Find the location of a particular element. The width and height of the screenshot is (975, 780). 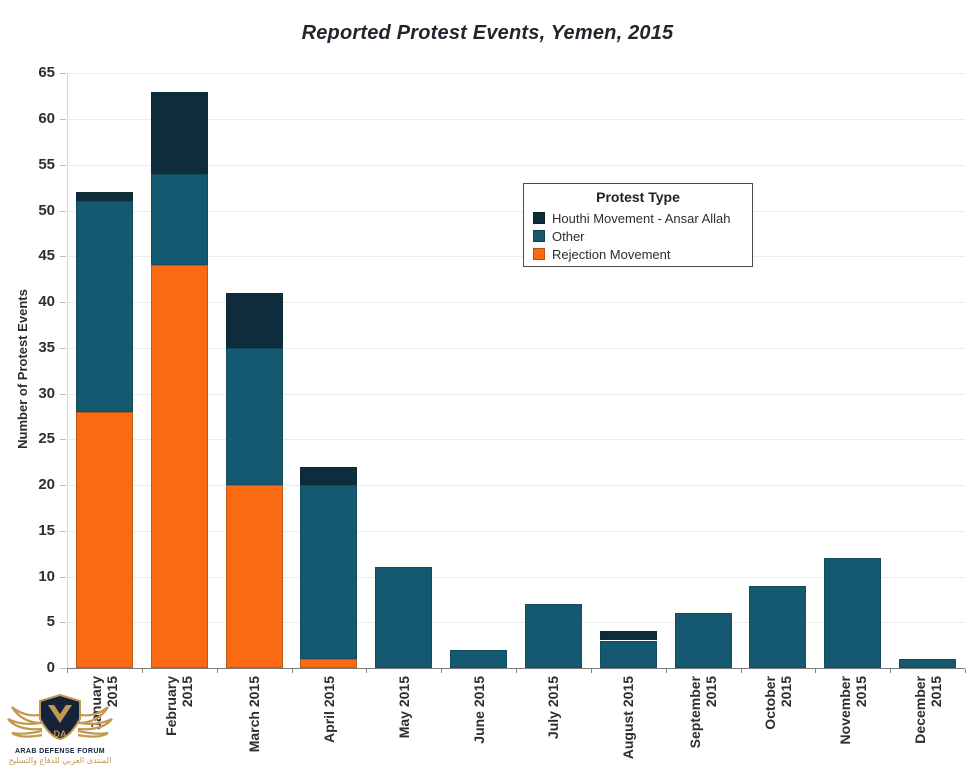

shield-wings-icon: DA is located at coordinates (60, 717).